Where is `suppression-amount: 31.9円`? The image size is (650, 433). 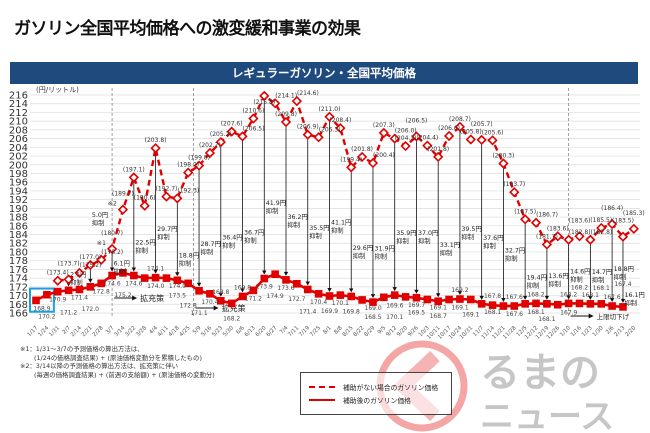 suppression-amount: 31.9円 is located at coordinates (384, 249).